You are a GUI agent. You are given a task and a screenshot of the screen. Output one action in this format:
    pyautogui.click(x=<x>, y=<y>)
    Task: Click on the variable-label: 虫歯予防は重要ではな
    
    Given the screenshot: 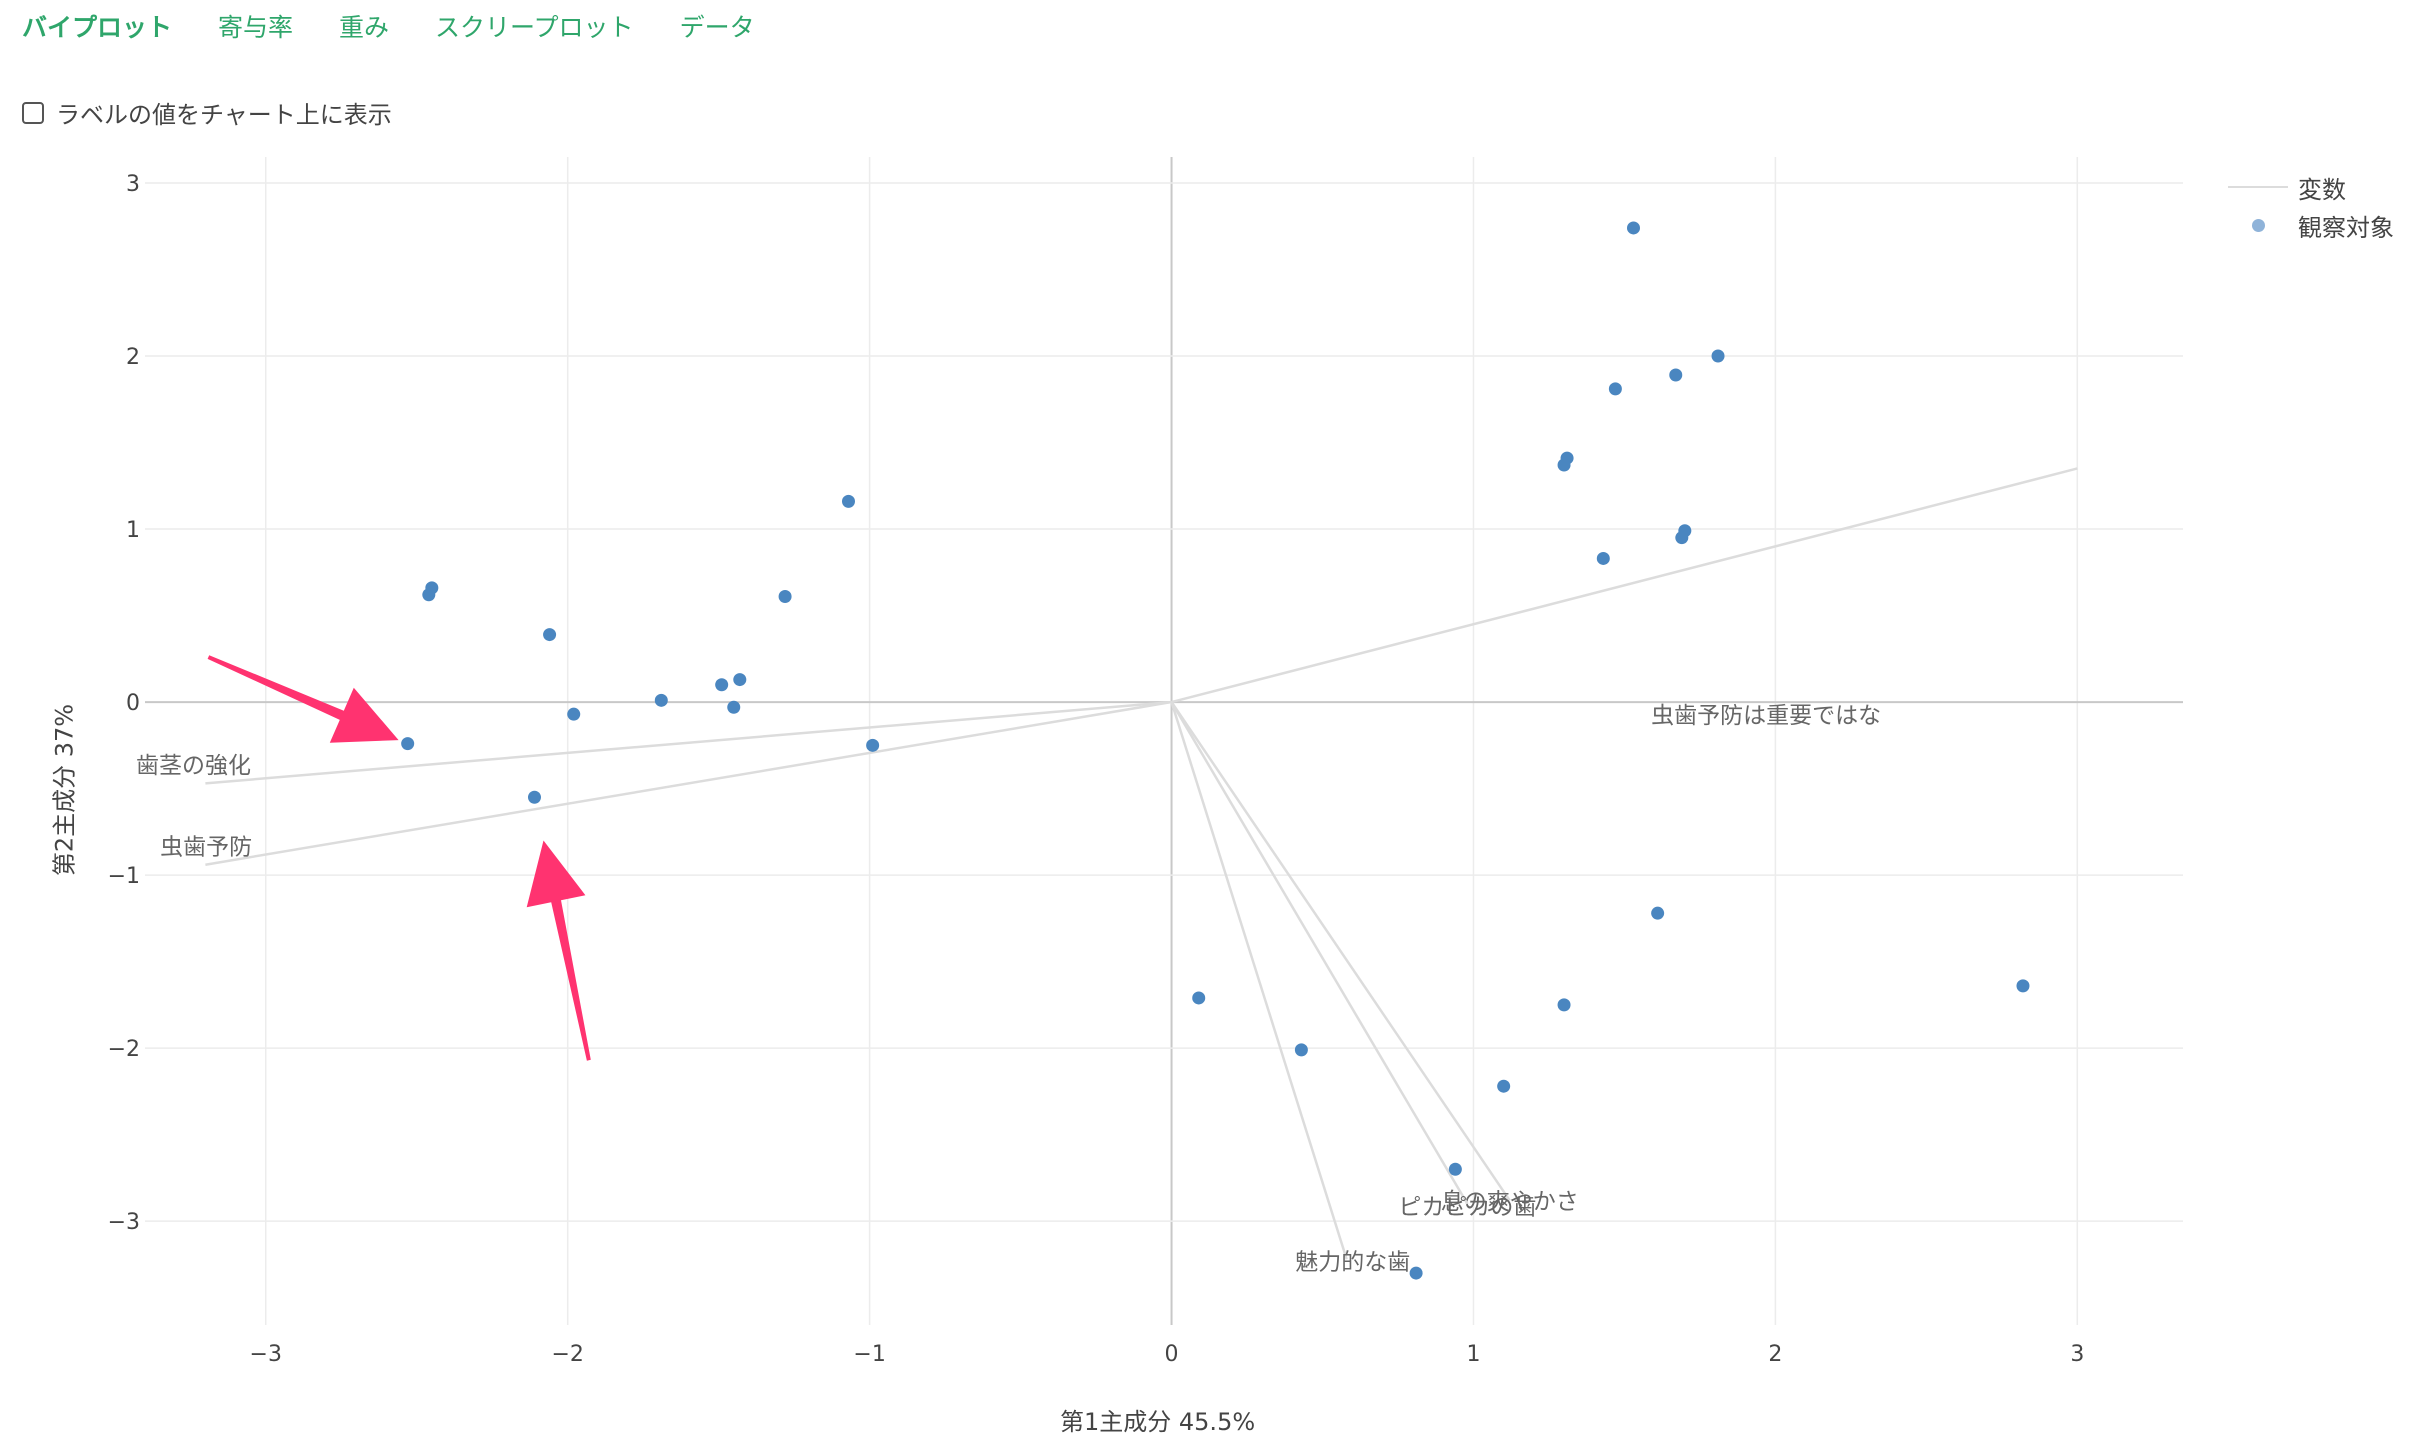 What is the action you would take?
    pyautogui.click(x=1766, y=716)
    